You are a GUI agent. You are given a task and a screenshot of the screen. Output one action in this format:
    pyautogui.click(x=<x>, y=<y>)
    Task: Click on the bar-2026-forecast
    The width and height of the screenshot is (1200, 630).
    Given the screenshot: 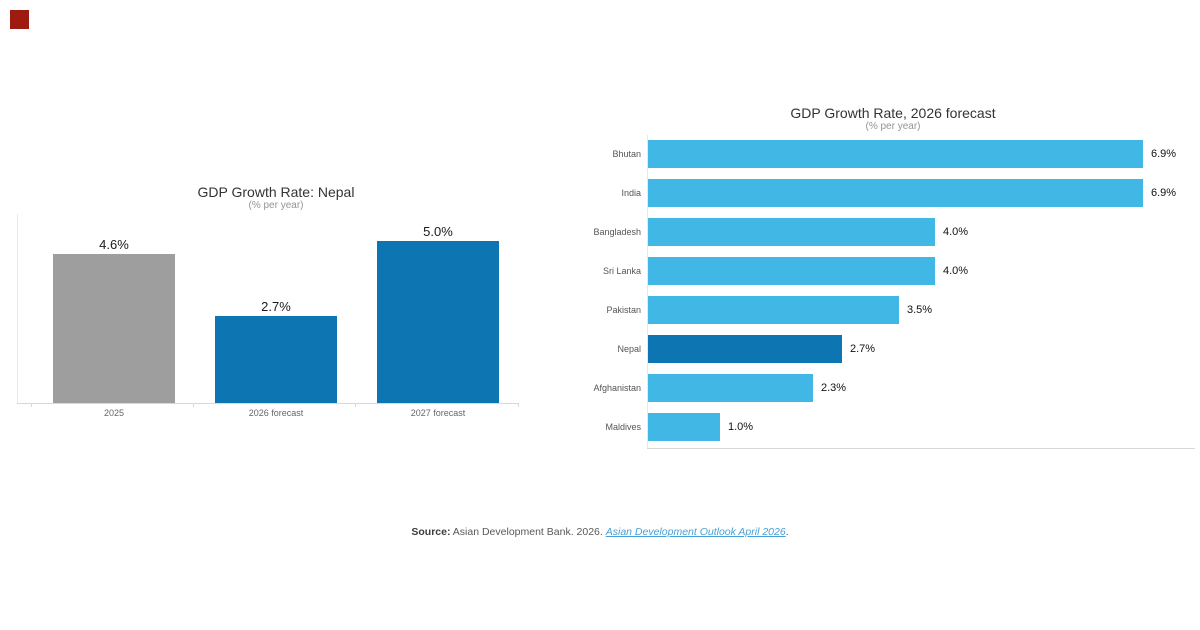 What is the action you would take?
    pyautogui.click(x=276, y=359)
    